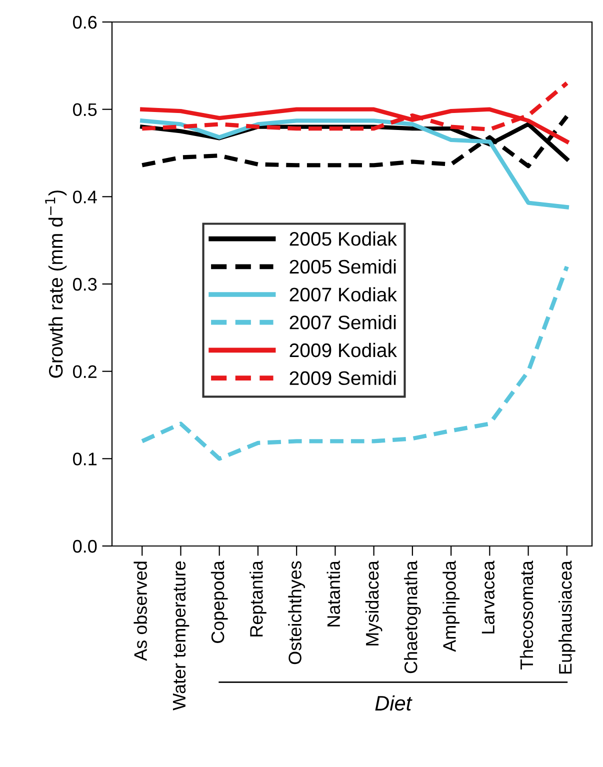  What do you see at coordinates (181, 635) in the screenshot?
I see `x-tick-label: Water temperature` at bounding box center [181, 635].